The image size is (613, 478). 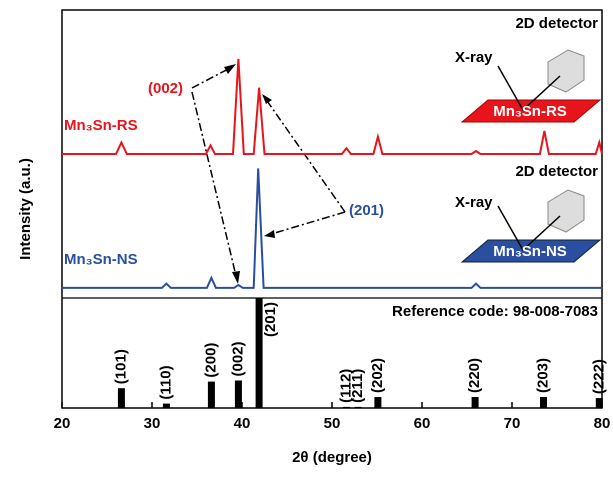 I want to click on reference-label: (220), so click(x=474, y=375).